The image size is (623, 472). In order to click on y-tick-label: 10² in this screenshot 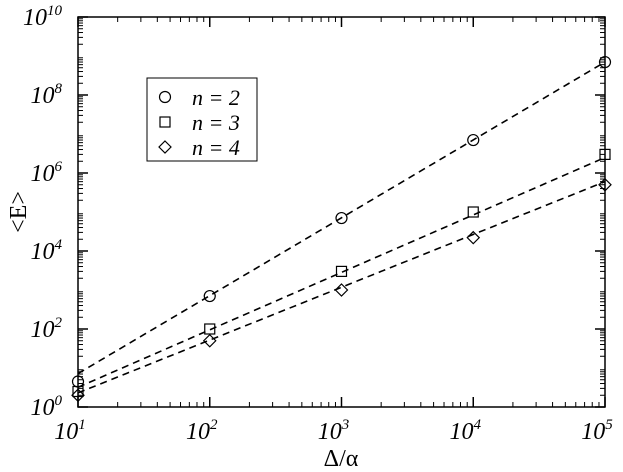, I will do `click(47, 329)`.